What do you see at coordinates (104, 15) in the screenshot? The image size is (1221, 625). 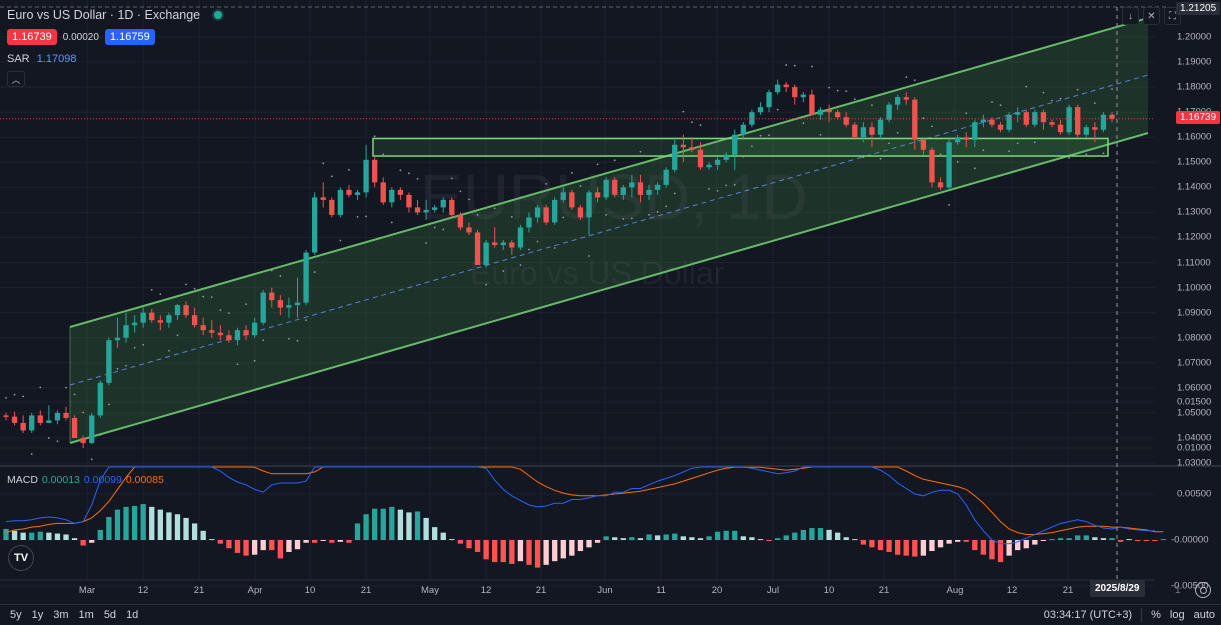 I see `symbol-title: Euro vs US Dollar · 1D · Exchange` at bounding box center [104, 15].